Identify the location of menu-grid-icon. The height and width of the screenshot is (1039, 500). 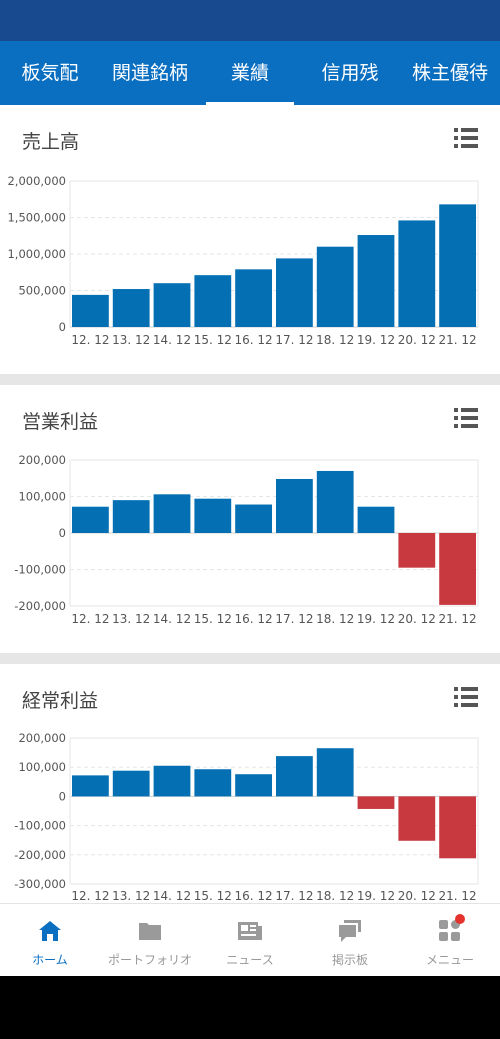
(452, 927).